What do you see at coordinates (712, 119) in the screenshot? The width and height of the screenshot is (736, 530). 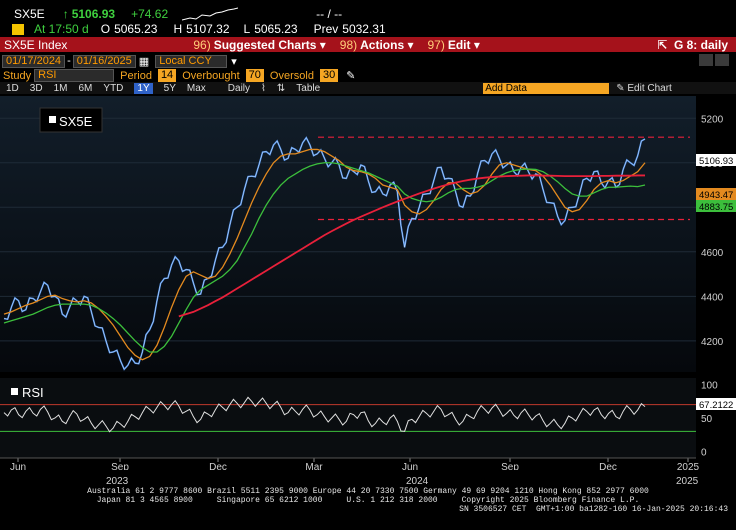 I see `y-tick-label: 5200` at bounding box center [712, 119].